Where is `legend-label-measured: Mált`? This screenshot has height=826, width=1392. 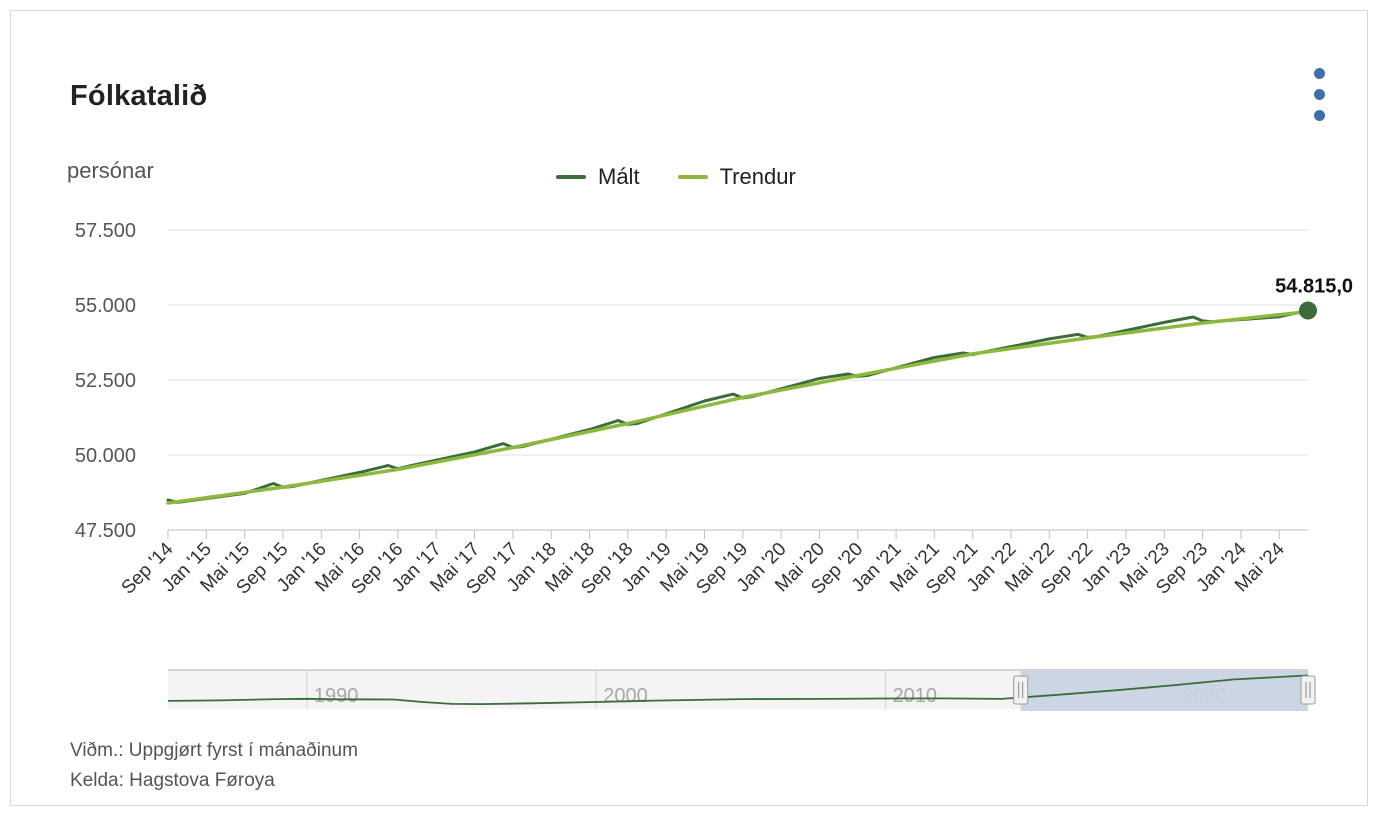
legend-label-measured: Mált is located at coordinates (619, 176).